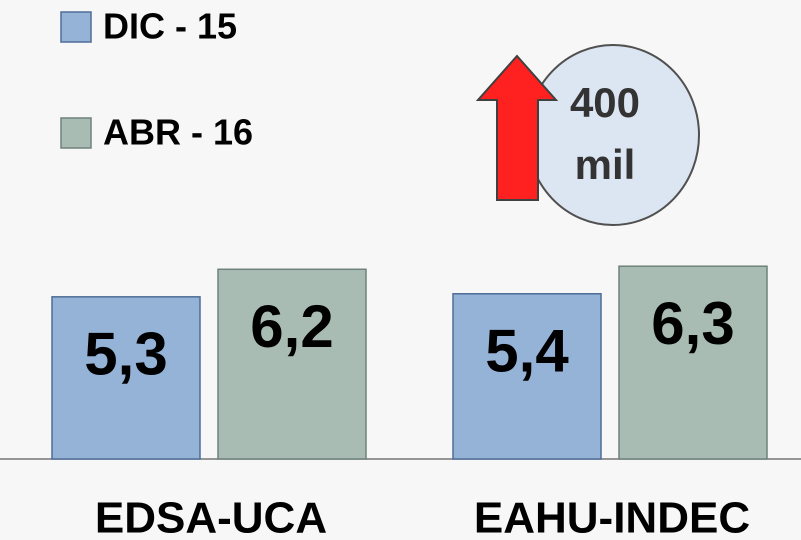 The height and width of the screenshot is (540, 801). Describe the element at coordinates (527, 351) in the screenshot. I see `value-label: 5,4` at that location.